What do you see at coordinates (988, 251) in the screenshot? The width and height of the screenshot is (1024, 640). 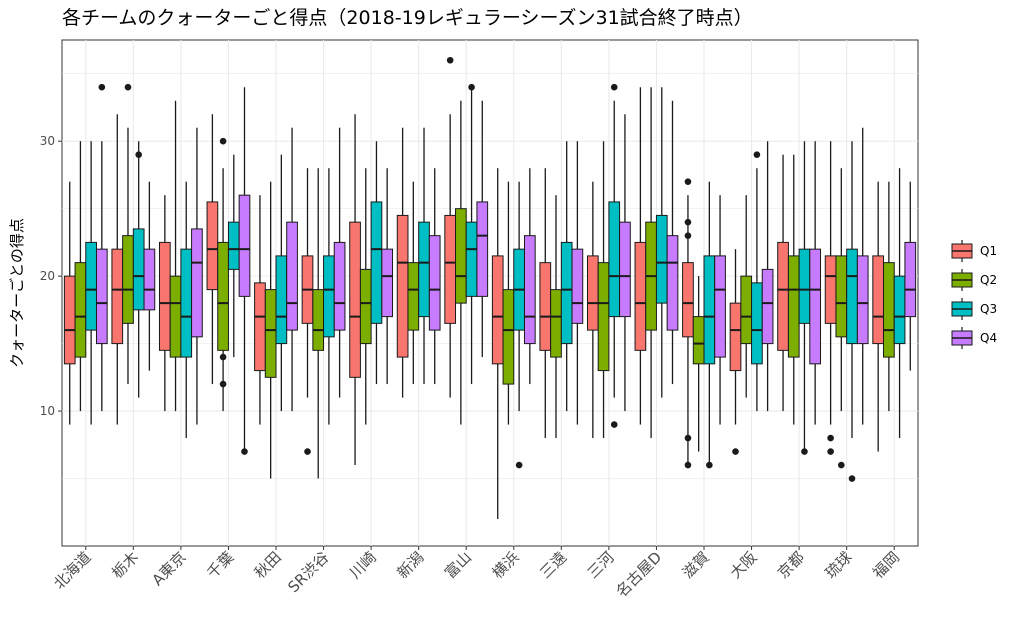 I see `legend-label: Q1` at bounding box center [988, 251].